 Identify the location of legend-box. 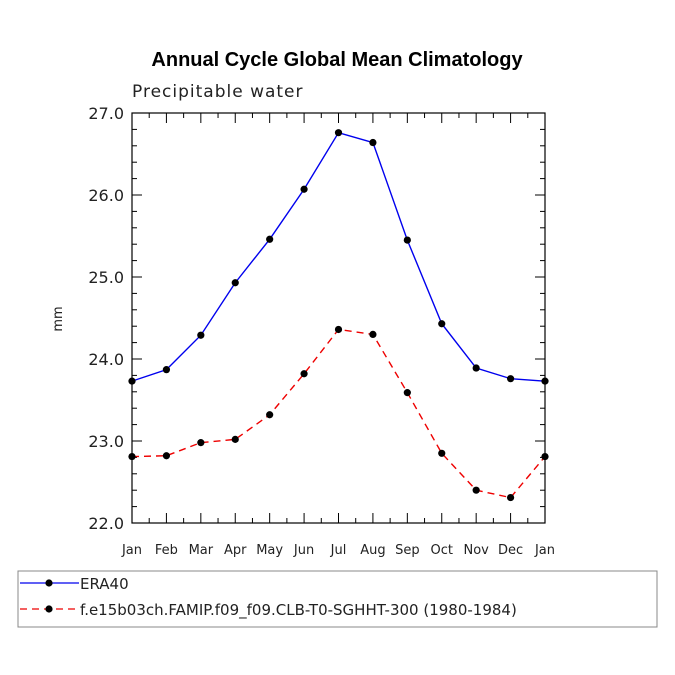
(337, 599).